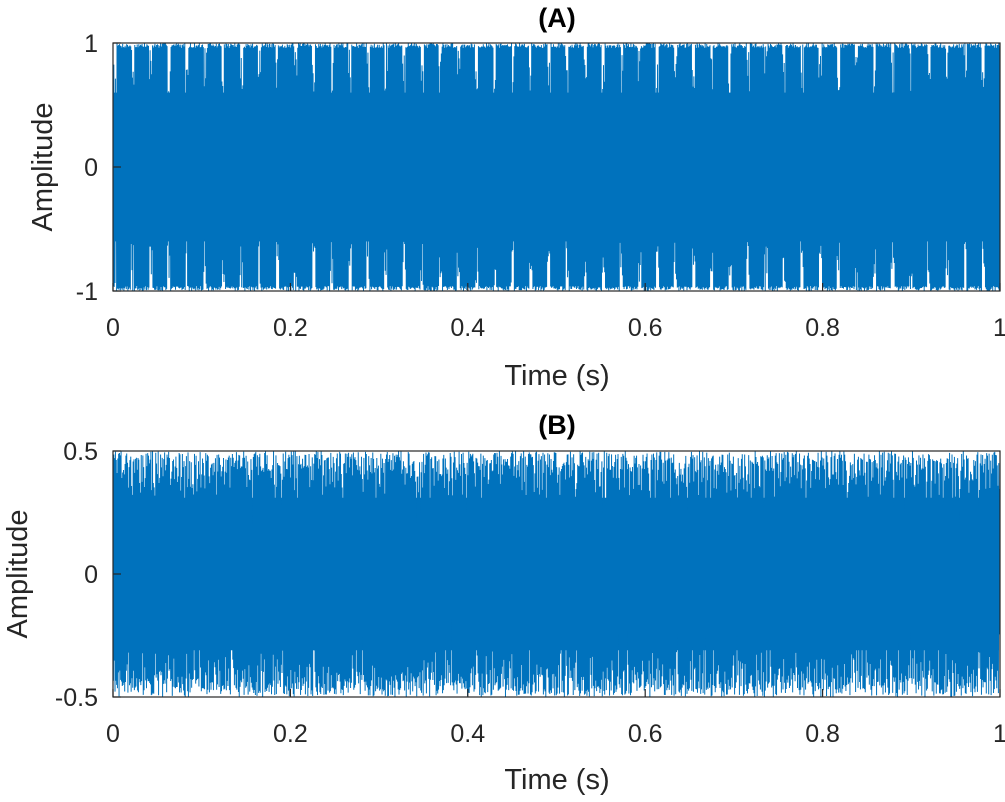 This screenshot has width=1005, height=802. Describe the element at coordinates (76, 698) in the screenshot. I see `panel-b-ytick-label: -0.5` at that location.